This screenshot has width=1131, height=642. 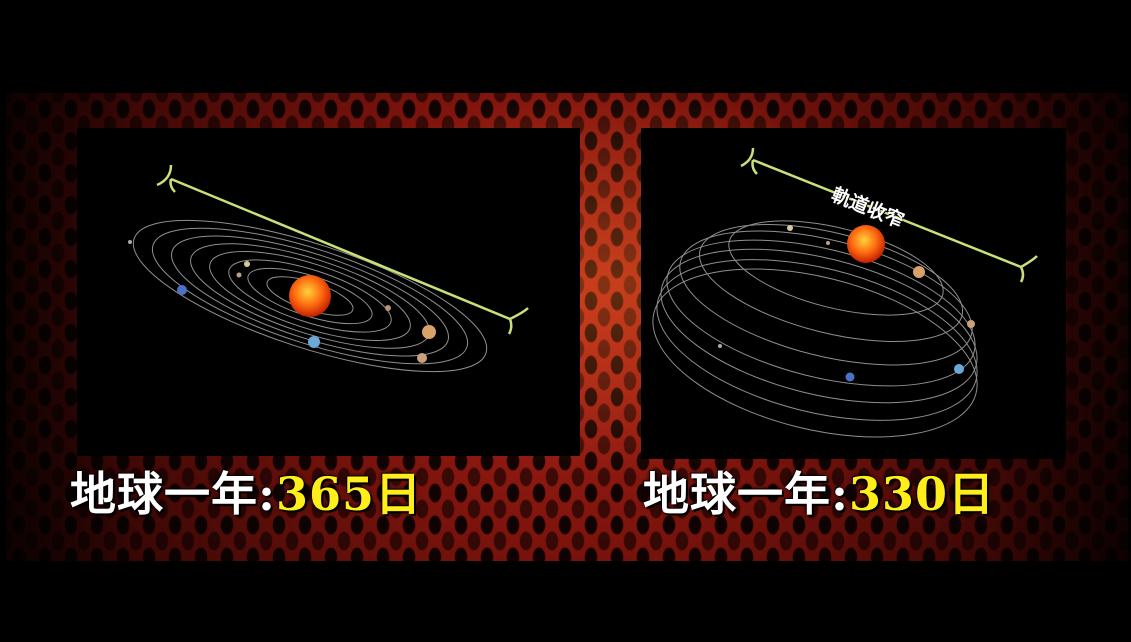 I want to click on earth-year-label-left: 地球一年:, so click(x=173, y=494).